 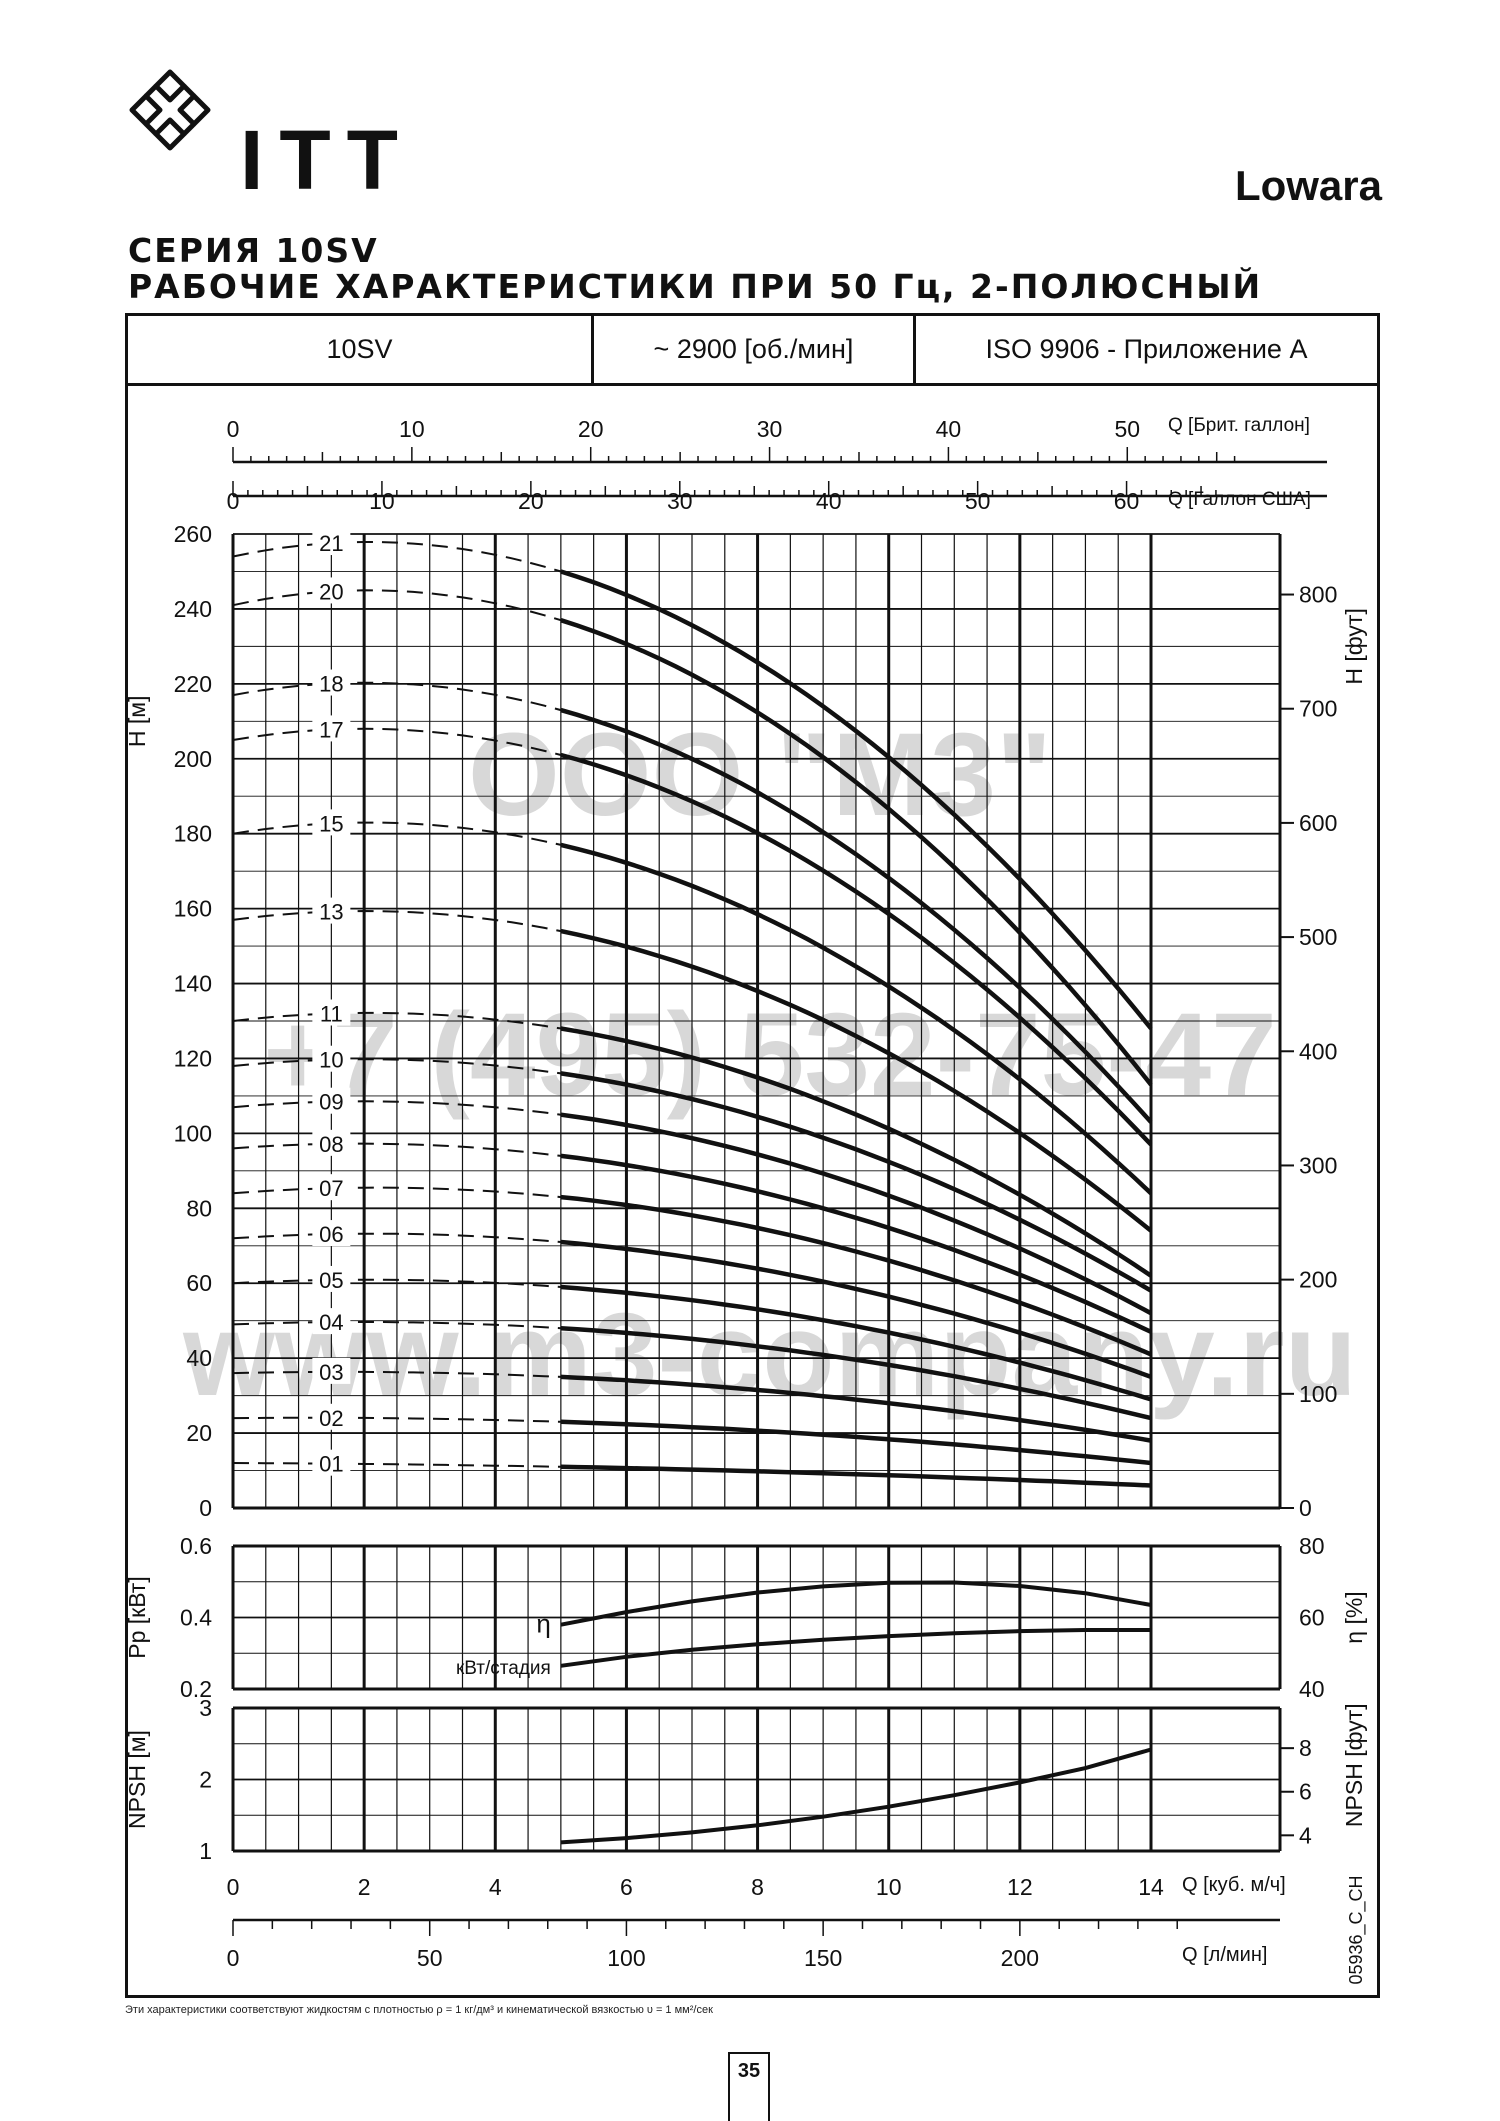 What do you see at coordinates (543, 1624) in the screenshot?
I see `efficiency-label: η` at bounding box center [543, 1624].